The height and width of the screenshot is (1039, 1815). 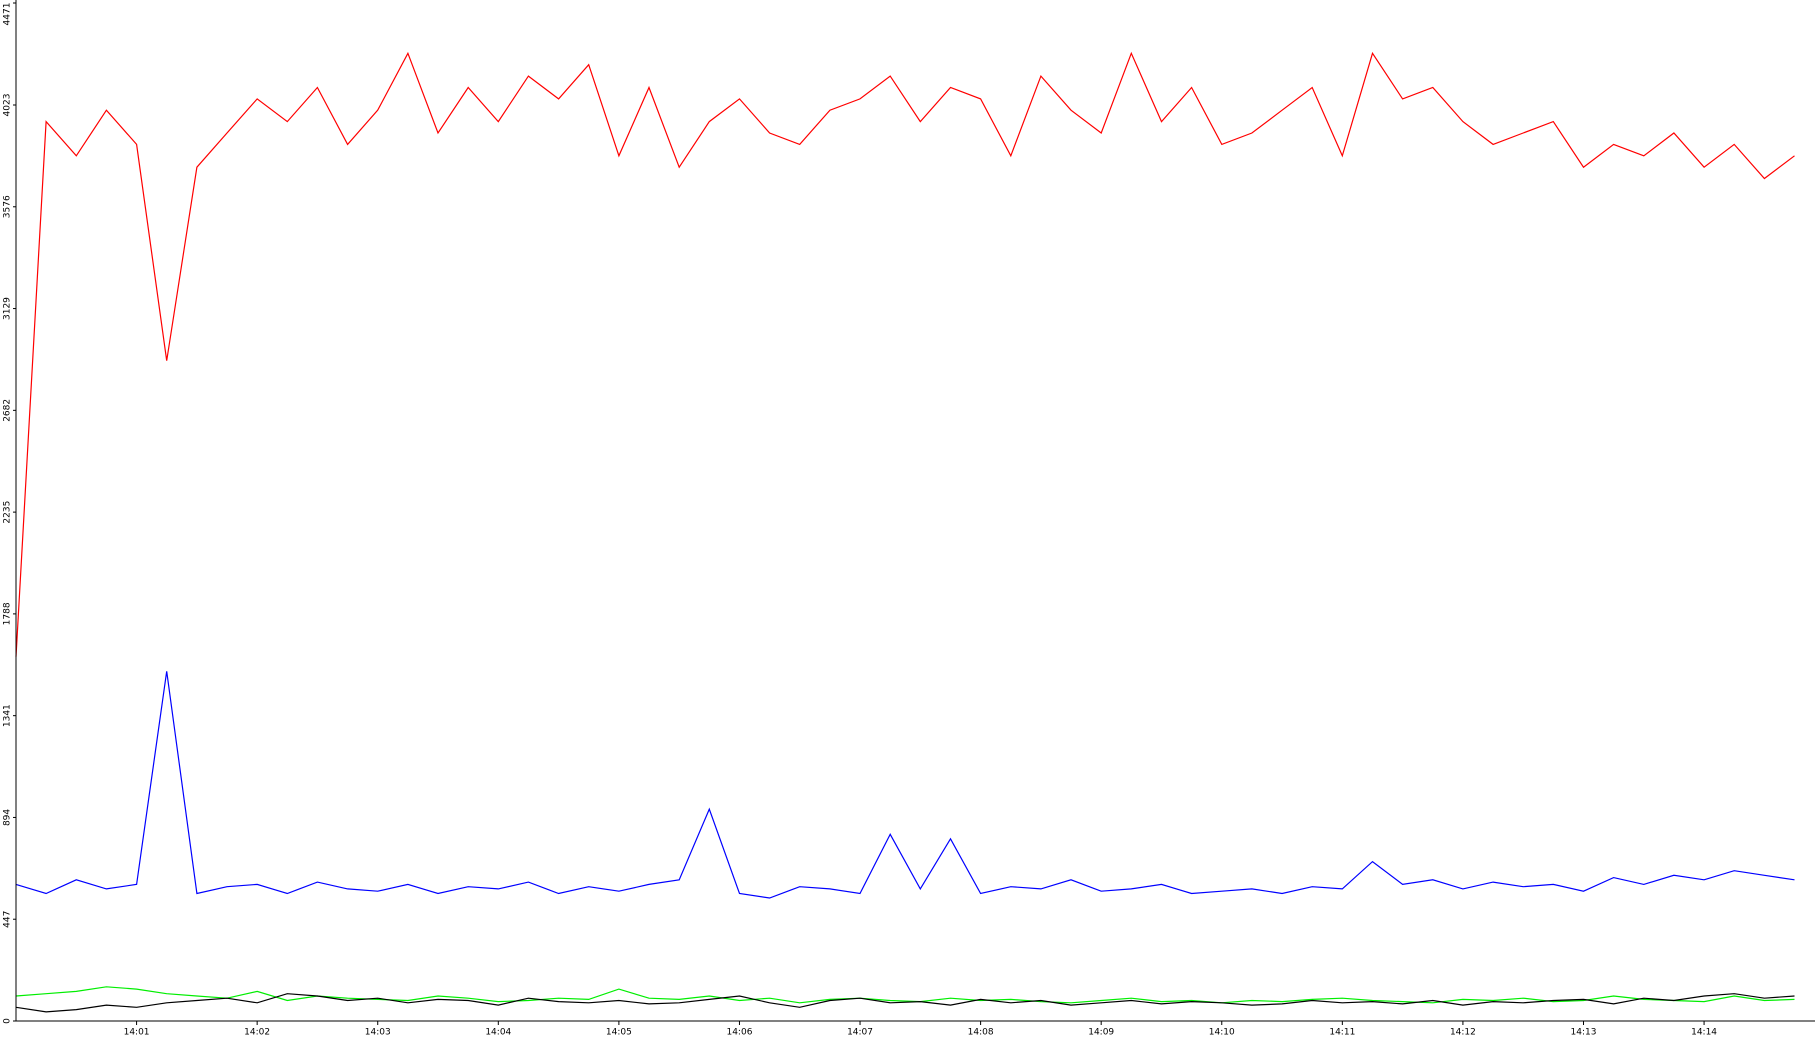 I want to click on x-tick-label: 14:07, so click(x=860, y=1033).